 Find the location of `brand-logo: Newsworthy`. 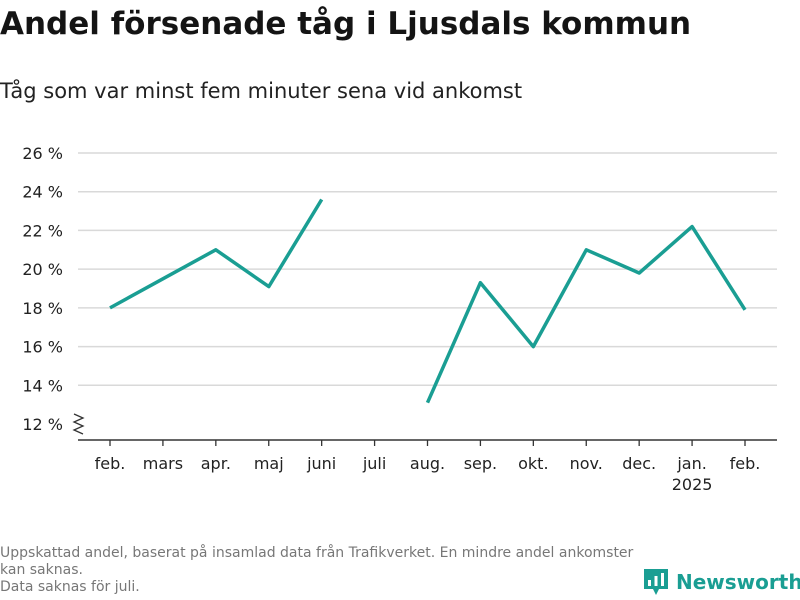

brand-logo: Newsworthy is located at coordinates (722, 582).